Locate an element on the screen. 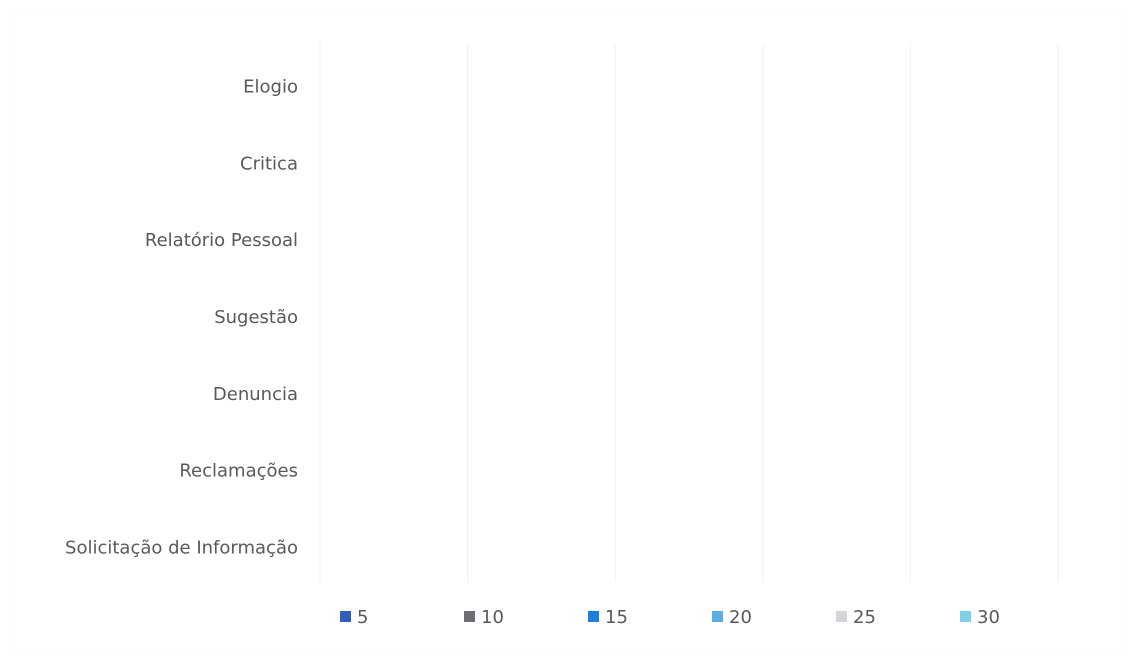 The image size is (1132, 662). category-label: Solicitação de Informação is located at coordinates (181, 548).